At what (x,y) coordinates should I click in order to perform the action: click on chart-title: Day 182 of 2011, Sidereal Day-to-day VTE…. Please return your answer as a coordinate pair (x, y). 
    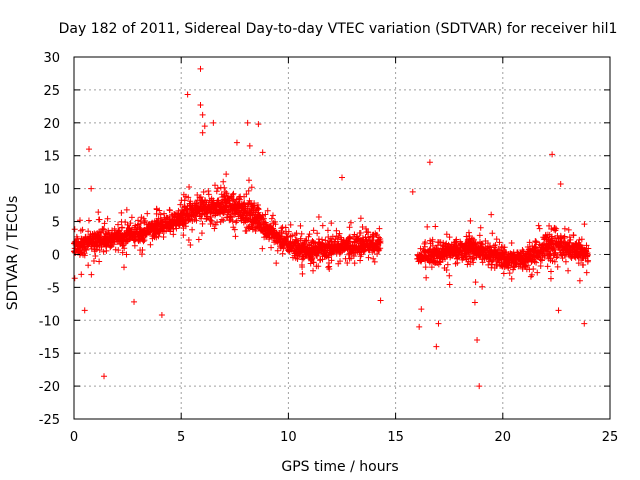
    Looking at the image, I should click on (338, 29).